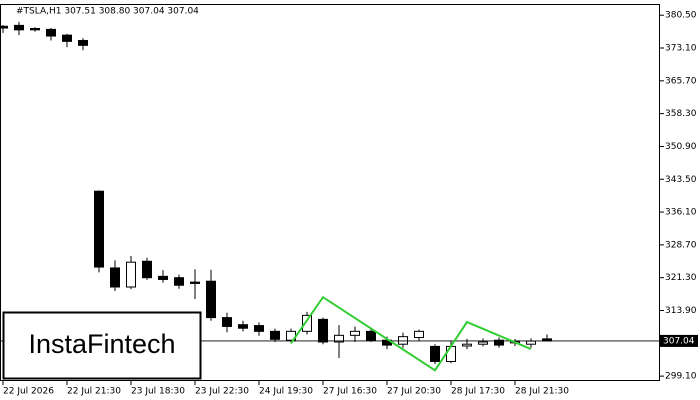 This screenshot has width=700, height=400. Describe the element at coordinates (94, 392) in the screenshot. I see `x-tick-label: 22 Jul 21:30` at that location.